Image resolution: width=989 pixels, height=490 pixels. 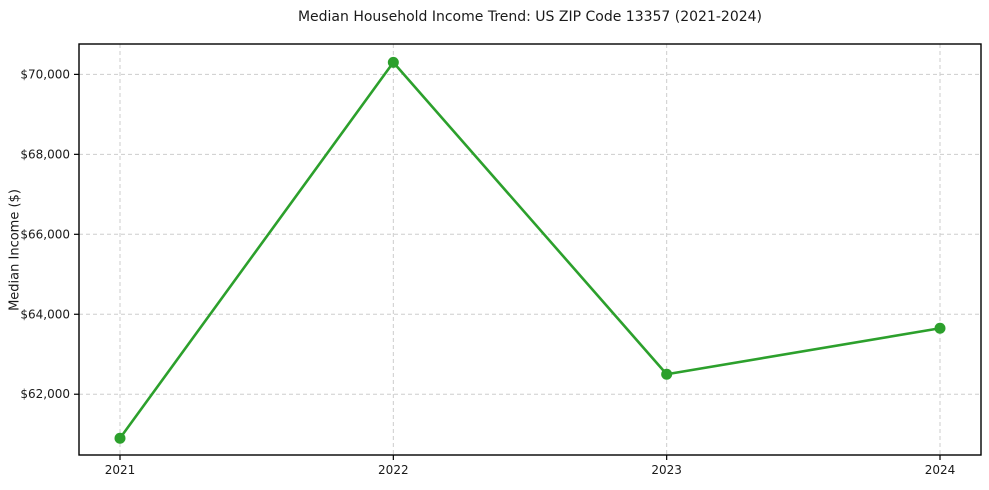 What do you see at coordinates (45, 394) in the screenshot?
I see `y-tick-label: $62,000` at bounding box center [45, 394].